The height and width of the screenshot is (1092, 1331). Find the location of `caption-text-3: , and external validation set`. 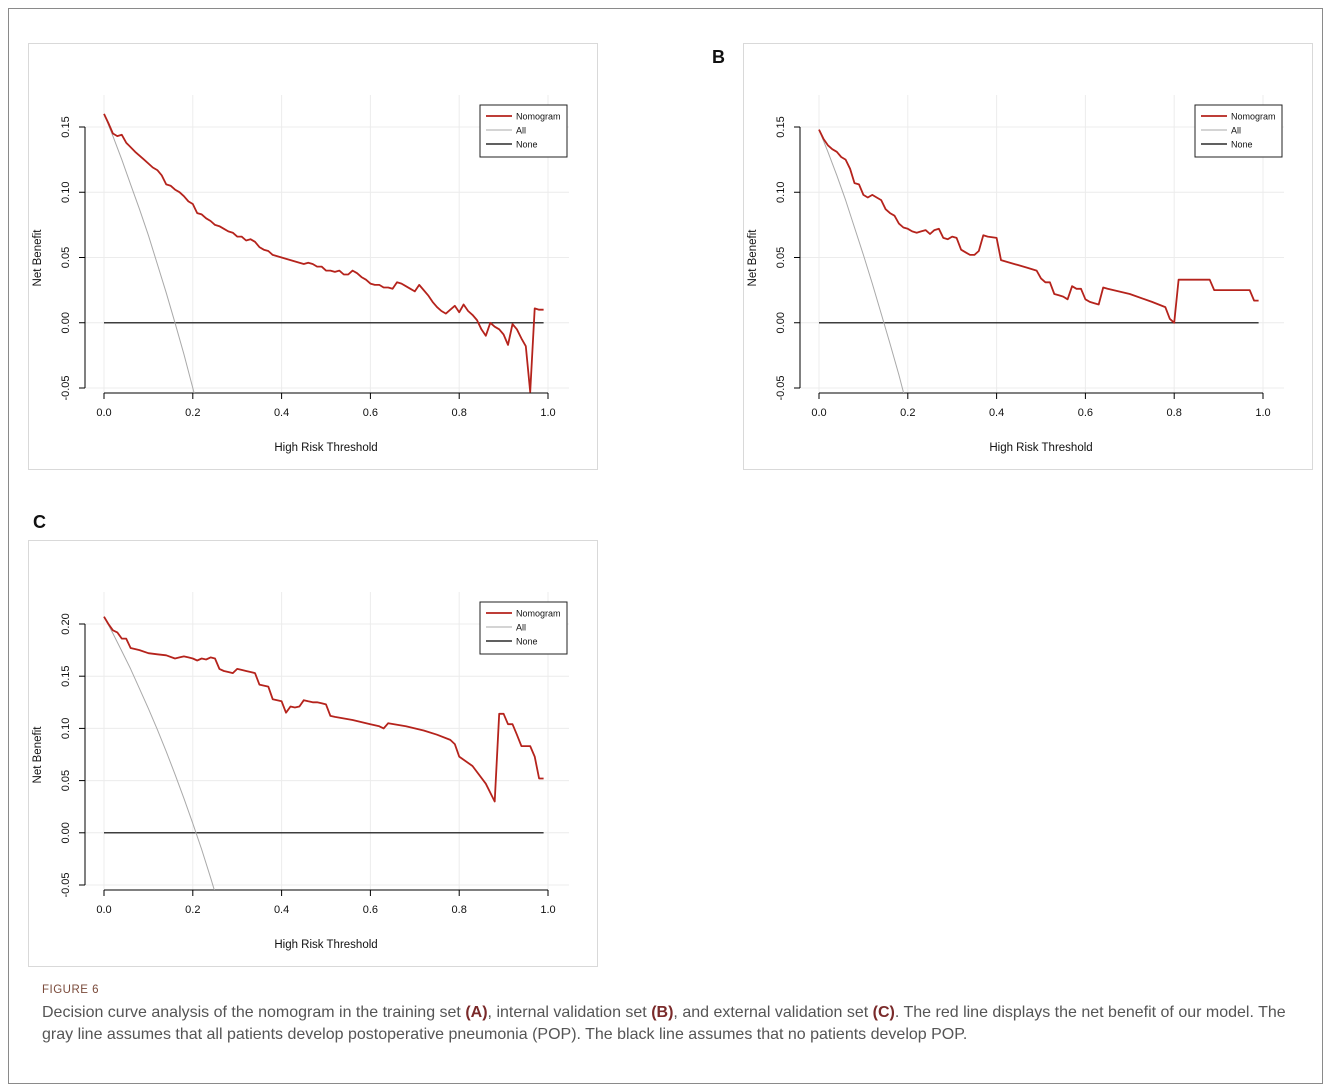

caption-text-3: , and external validation set is located at coordinates (773, 1012).